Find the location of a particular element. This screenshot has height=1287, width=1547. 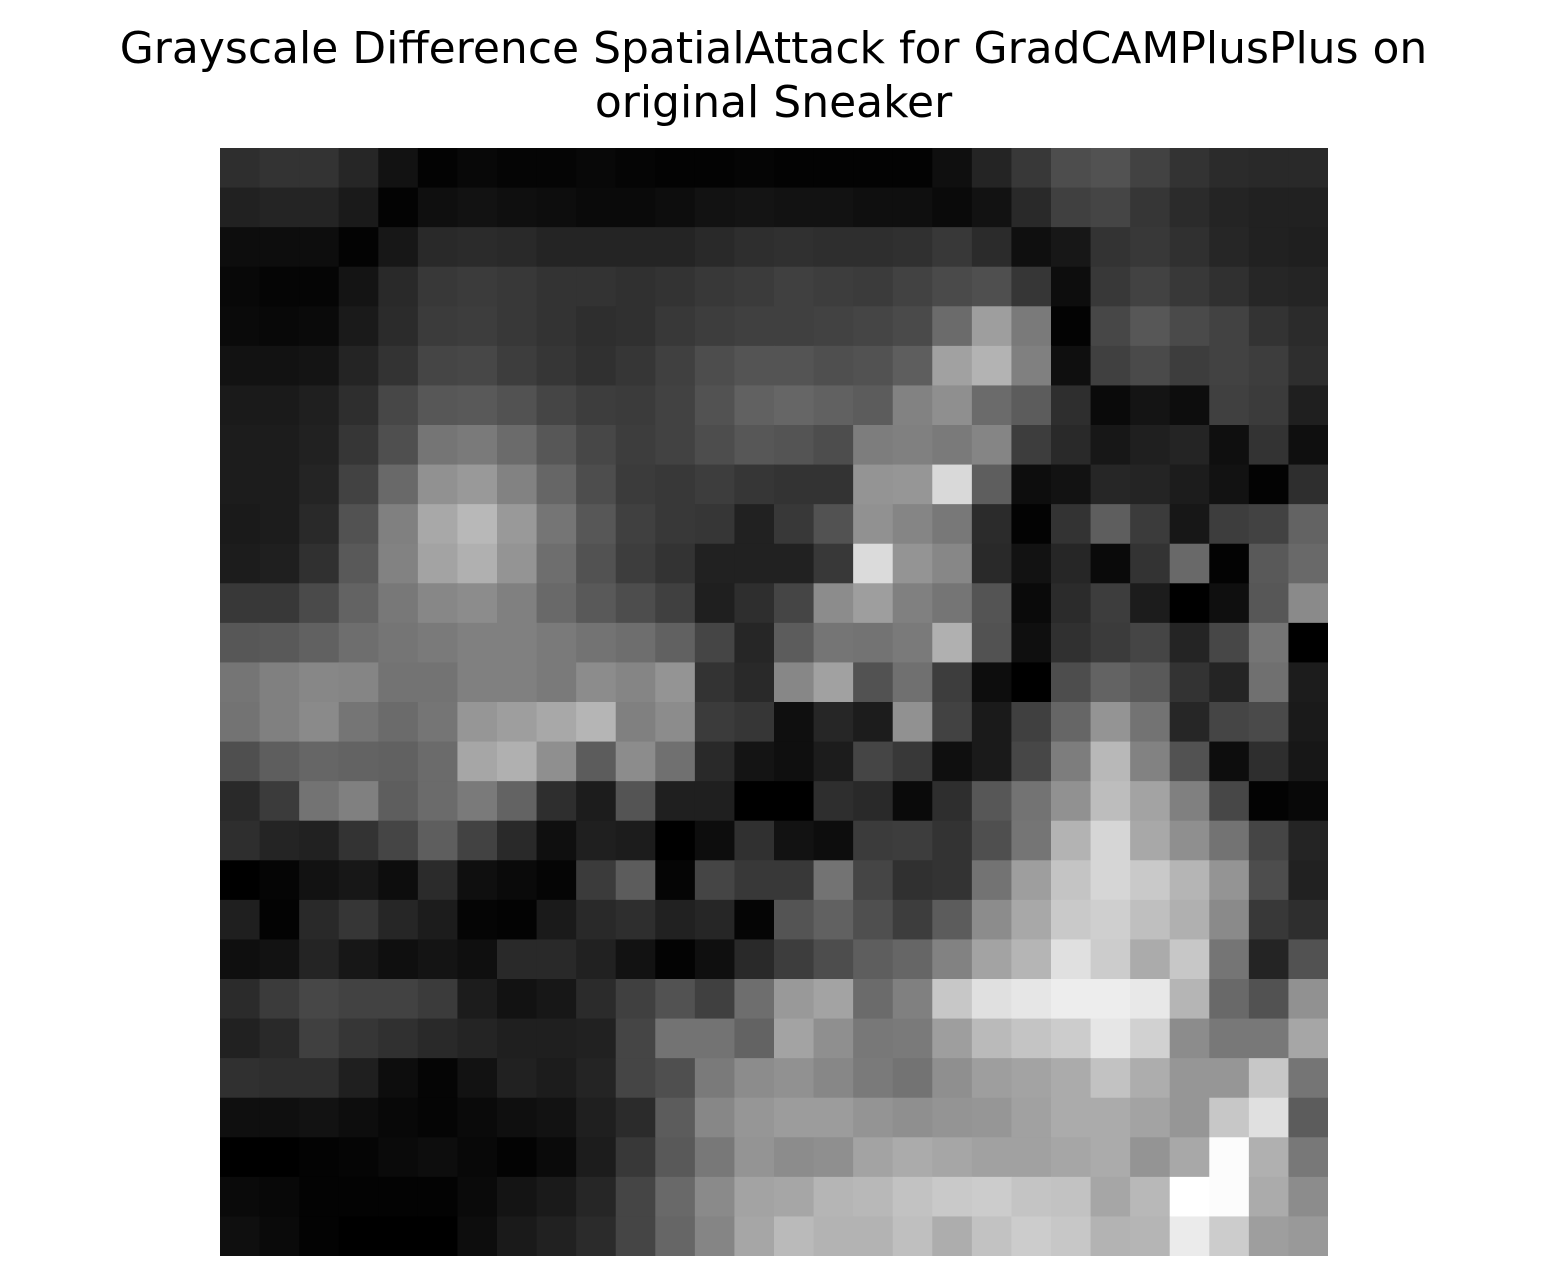

heatmap-cell-r15-c11 is located at coordinates (675, 761).